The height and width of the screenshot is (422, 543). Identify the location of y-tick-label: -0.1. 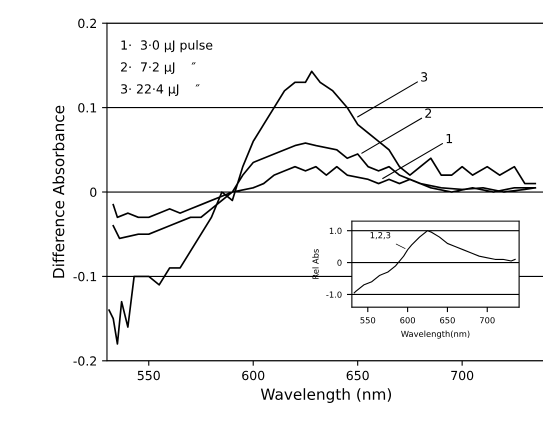
(84, 277).